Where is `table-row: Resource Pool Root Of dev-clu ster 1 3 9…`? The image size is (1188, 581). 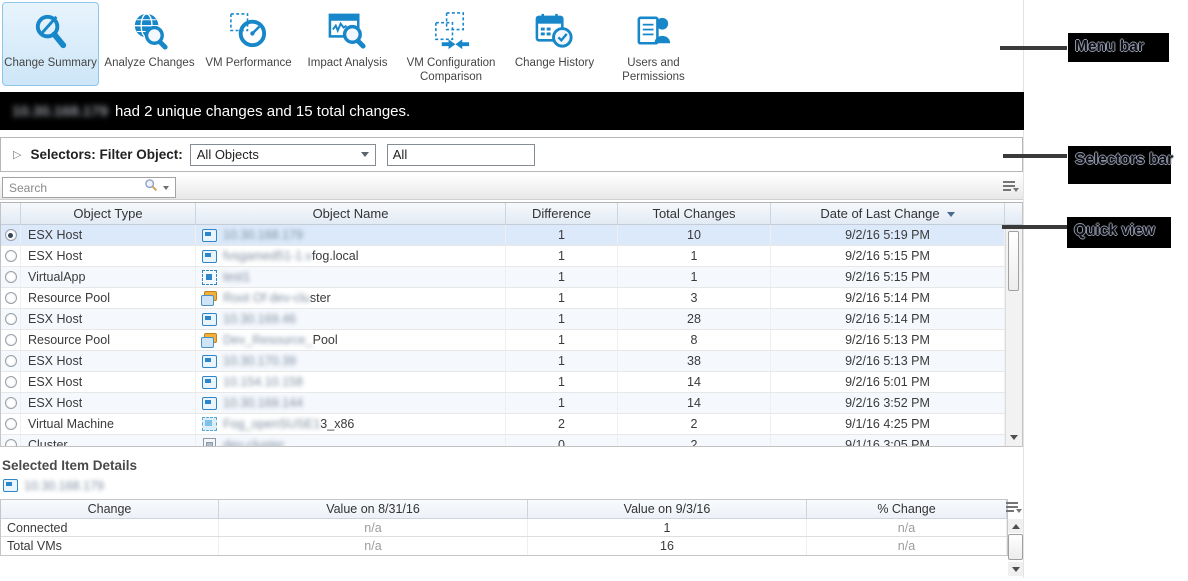
table-row: Resource Pool Root Of dev-clu ster 1 3 9… is located at coordinates (511, 298).